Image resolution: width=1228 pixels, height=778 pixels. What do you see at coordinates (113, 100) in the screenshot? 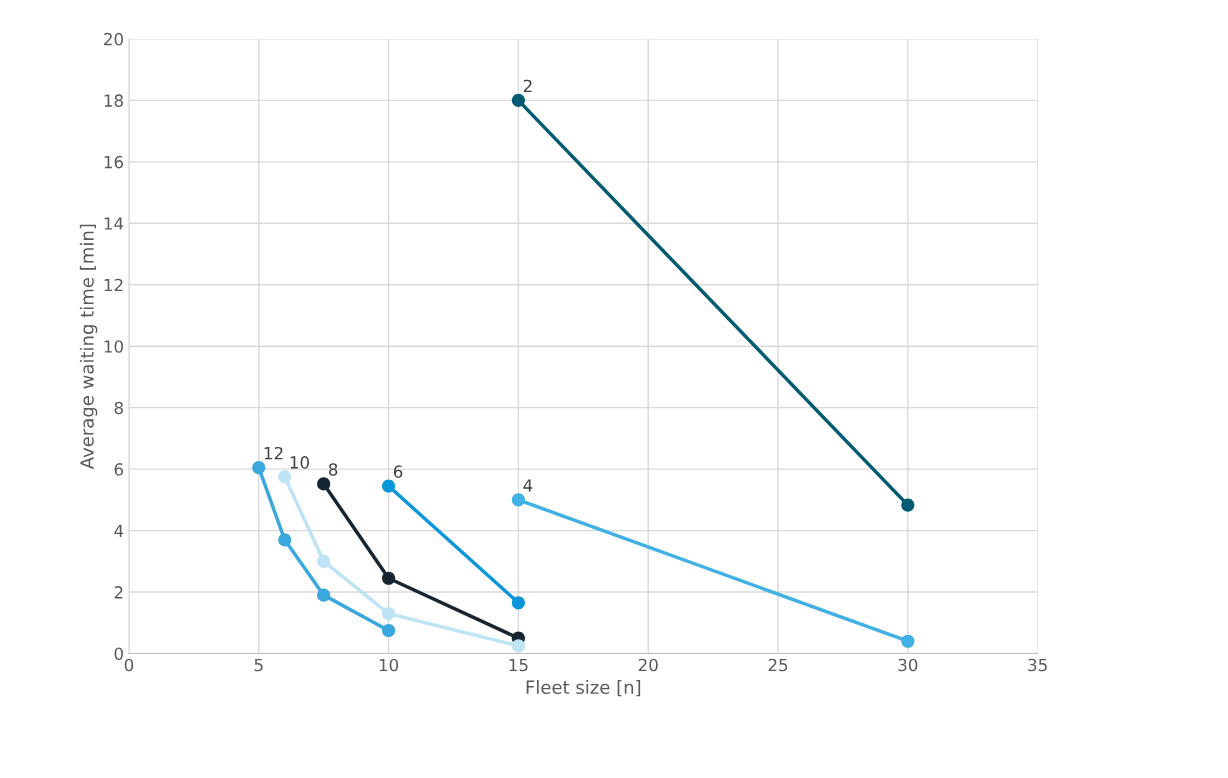
I see `y-tick-label: 18` at bounding box center [113, 100].